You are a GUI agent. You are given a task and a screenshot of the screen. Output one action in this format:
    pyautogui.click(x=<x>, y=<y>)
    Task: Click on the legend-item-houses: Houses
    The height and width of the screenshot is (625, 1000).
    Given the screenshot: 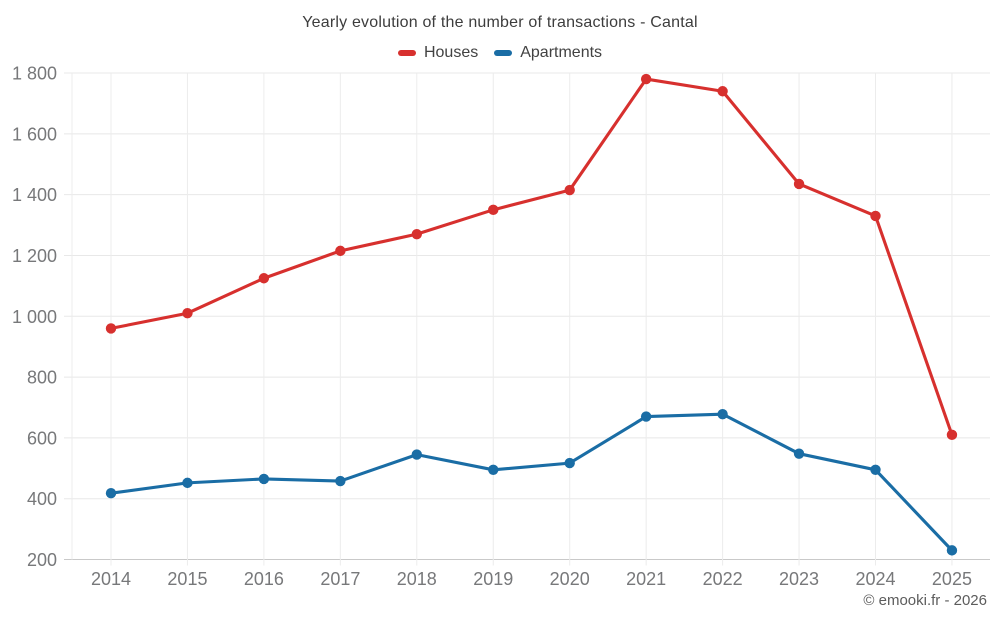 What is the action you would take?
    pyautogui.click(x=438, y=53)
    